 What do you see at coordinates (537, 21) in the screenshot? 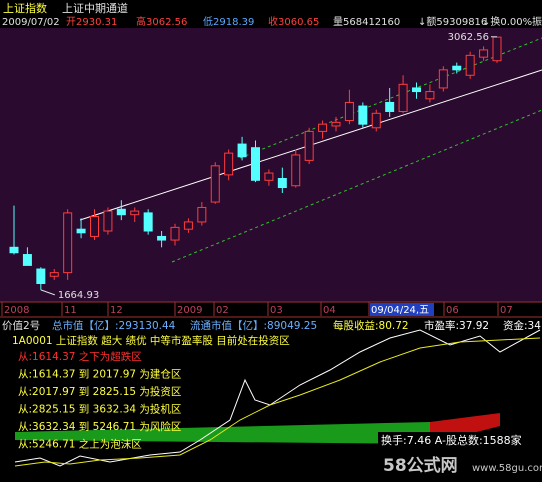
I see `quote-amplitude: 振` at bounding box center [537, 21].